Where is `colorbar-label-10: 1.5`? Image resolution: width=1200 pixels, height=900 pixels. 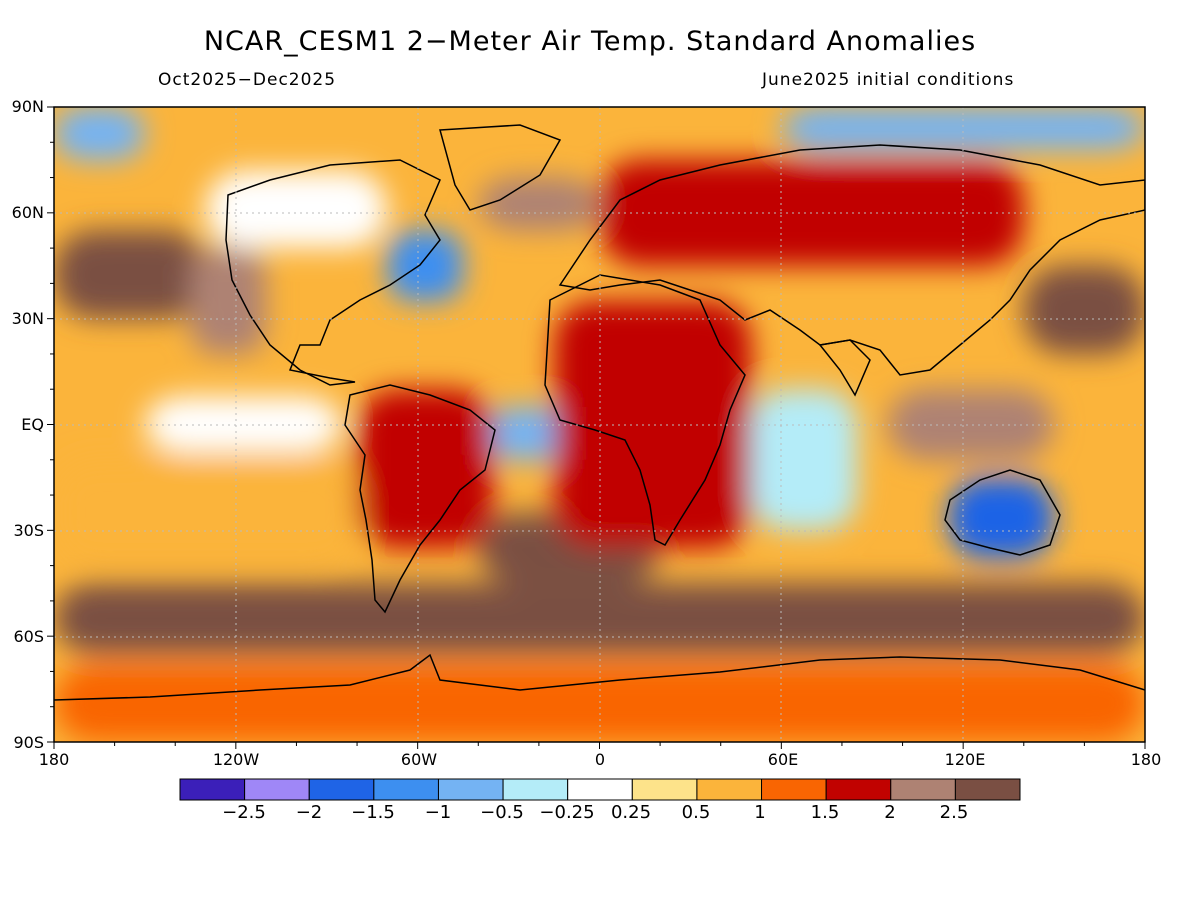 colorbar-label-10: 1.5 is located at coordinates (825, 812).